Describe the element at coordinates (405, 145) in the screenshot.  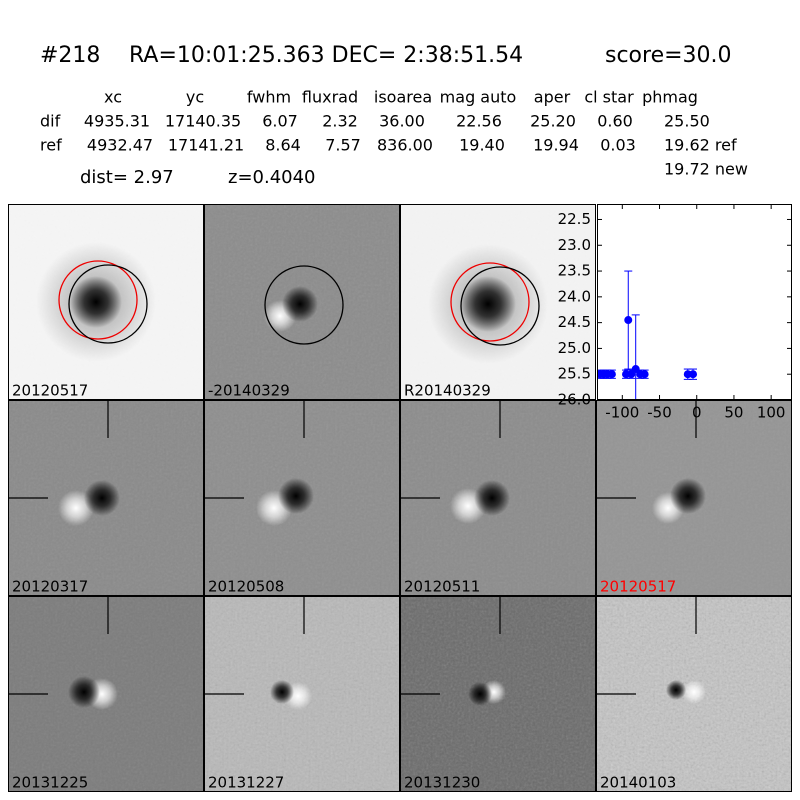
I see `table-cell: 836.00` at that location.